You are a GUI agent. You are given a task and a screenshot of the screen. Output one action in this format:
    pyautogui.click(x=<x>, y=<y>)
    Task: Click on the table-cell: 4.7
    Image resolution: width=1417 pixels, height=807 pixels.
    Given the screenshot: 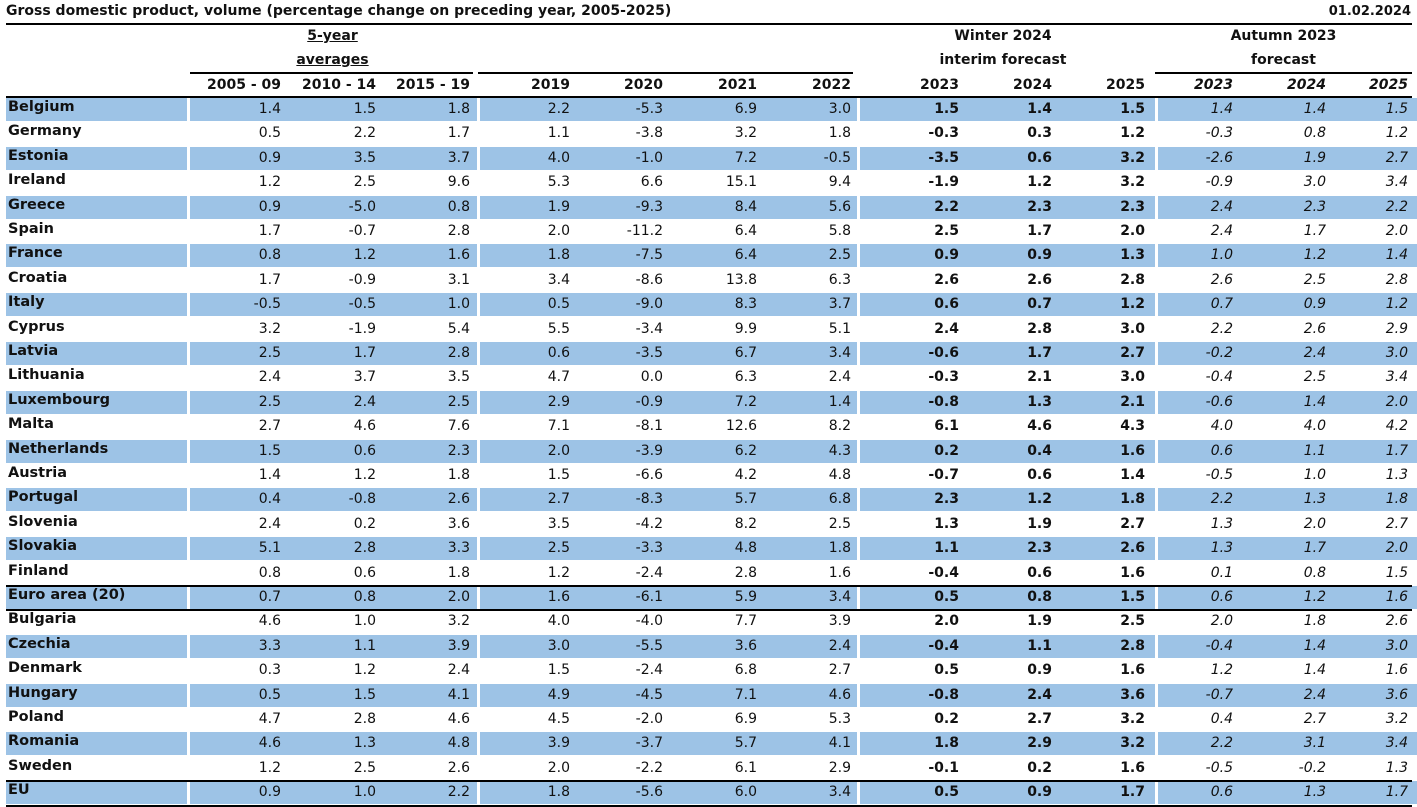 What is the action you would take?
    pyautogui.click(x=269, y=719)
    